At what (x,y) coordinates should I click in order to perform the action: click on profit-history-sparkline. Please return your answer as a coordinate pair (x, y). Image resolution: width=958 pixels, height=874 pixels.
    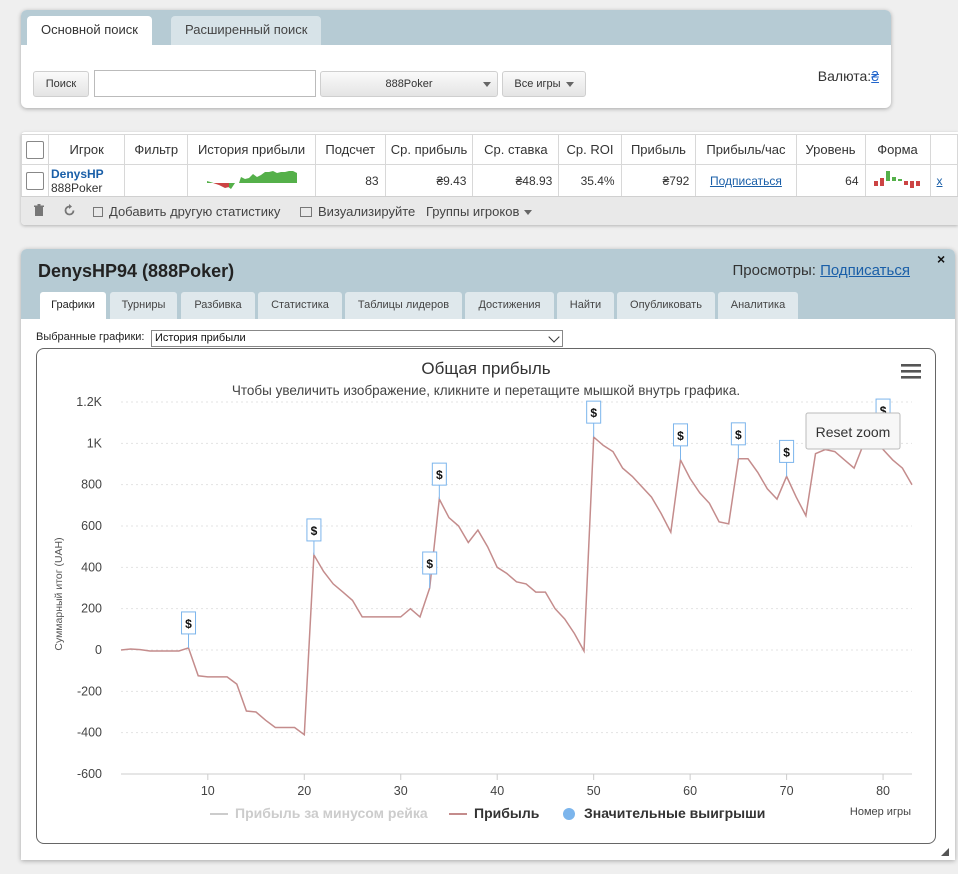
    Looking at the image, I should click on (251, 179).